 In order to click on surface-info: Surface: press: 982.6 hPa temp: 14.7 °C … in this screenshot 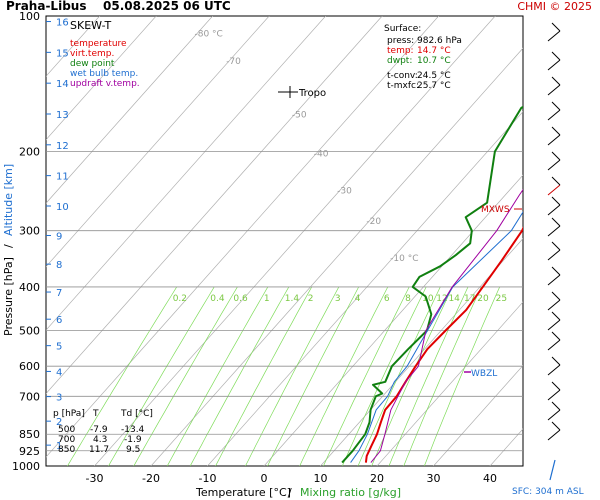, I will do `click(423, 57)`.